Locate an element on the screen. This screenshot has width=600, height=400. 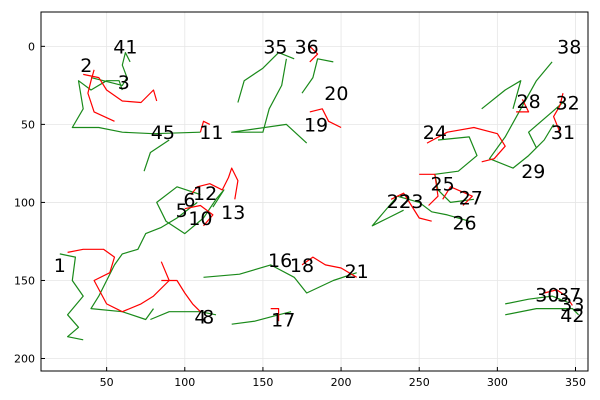
id-label: 17 is located at coordinates (283, 320).